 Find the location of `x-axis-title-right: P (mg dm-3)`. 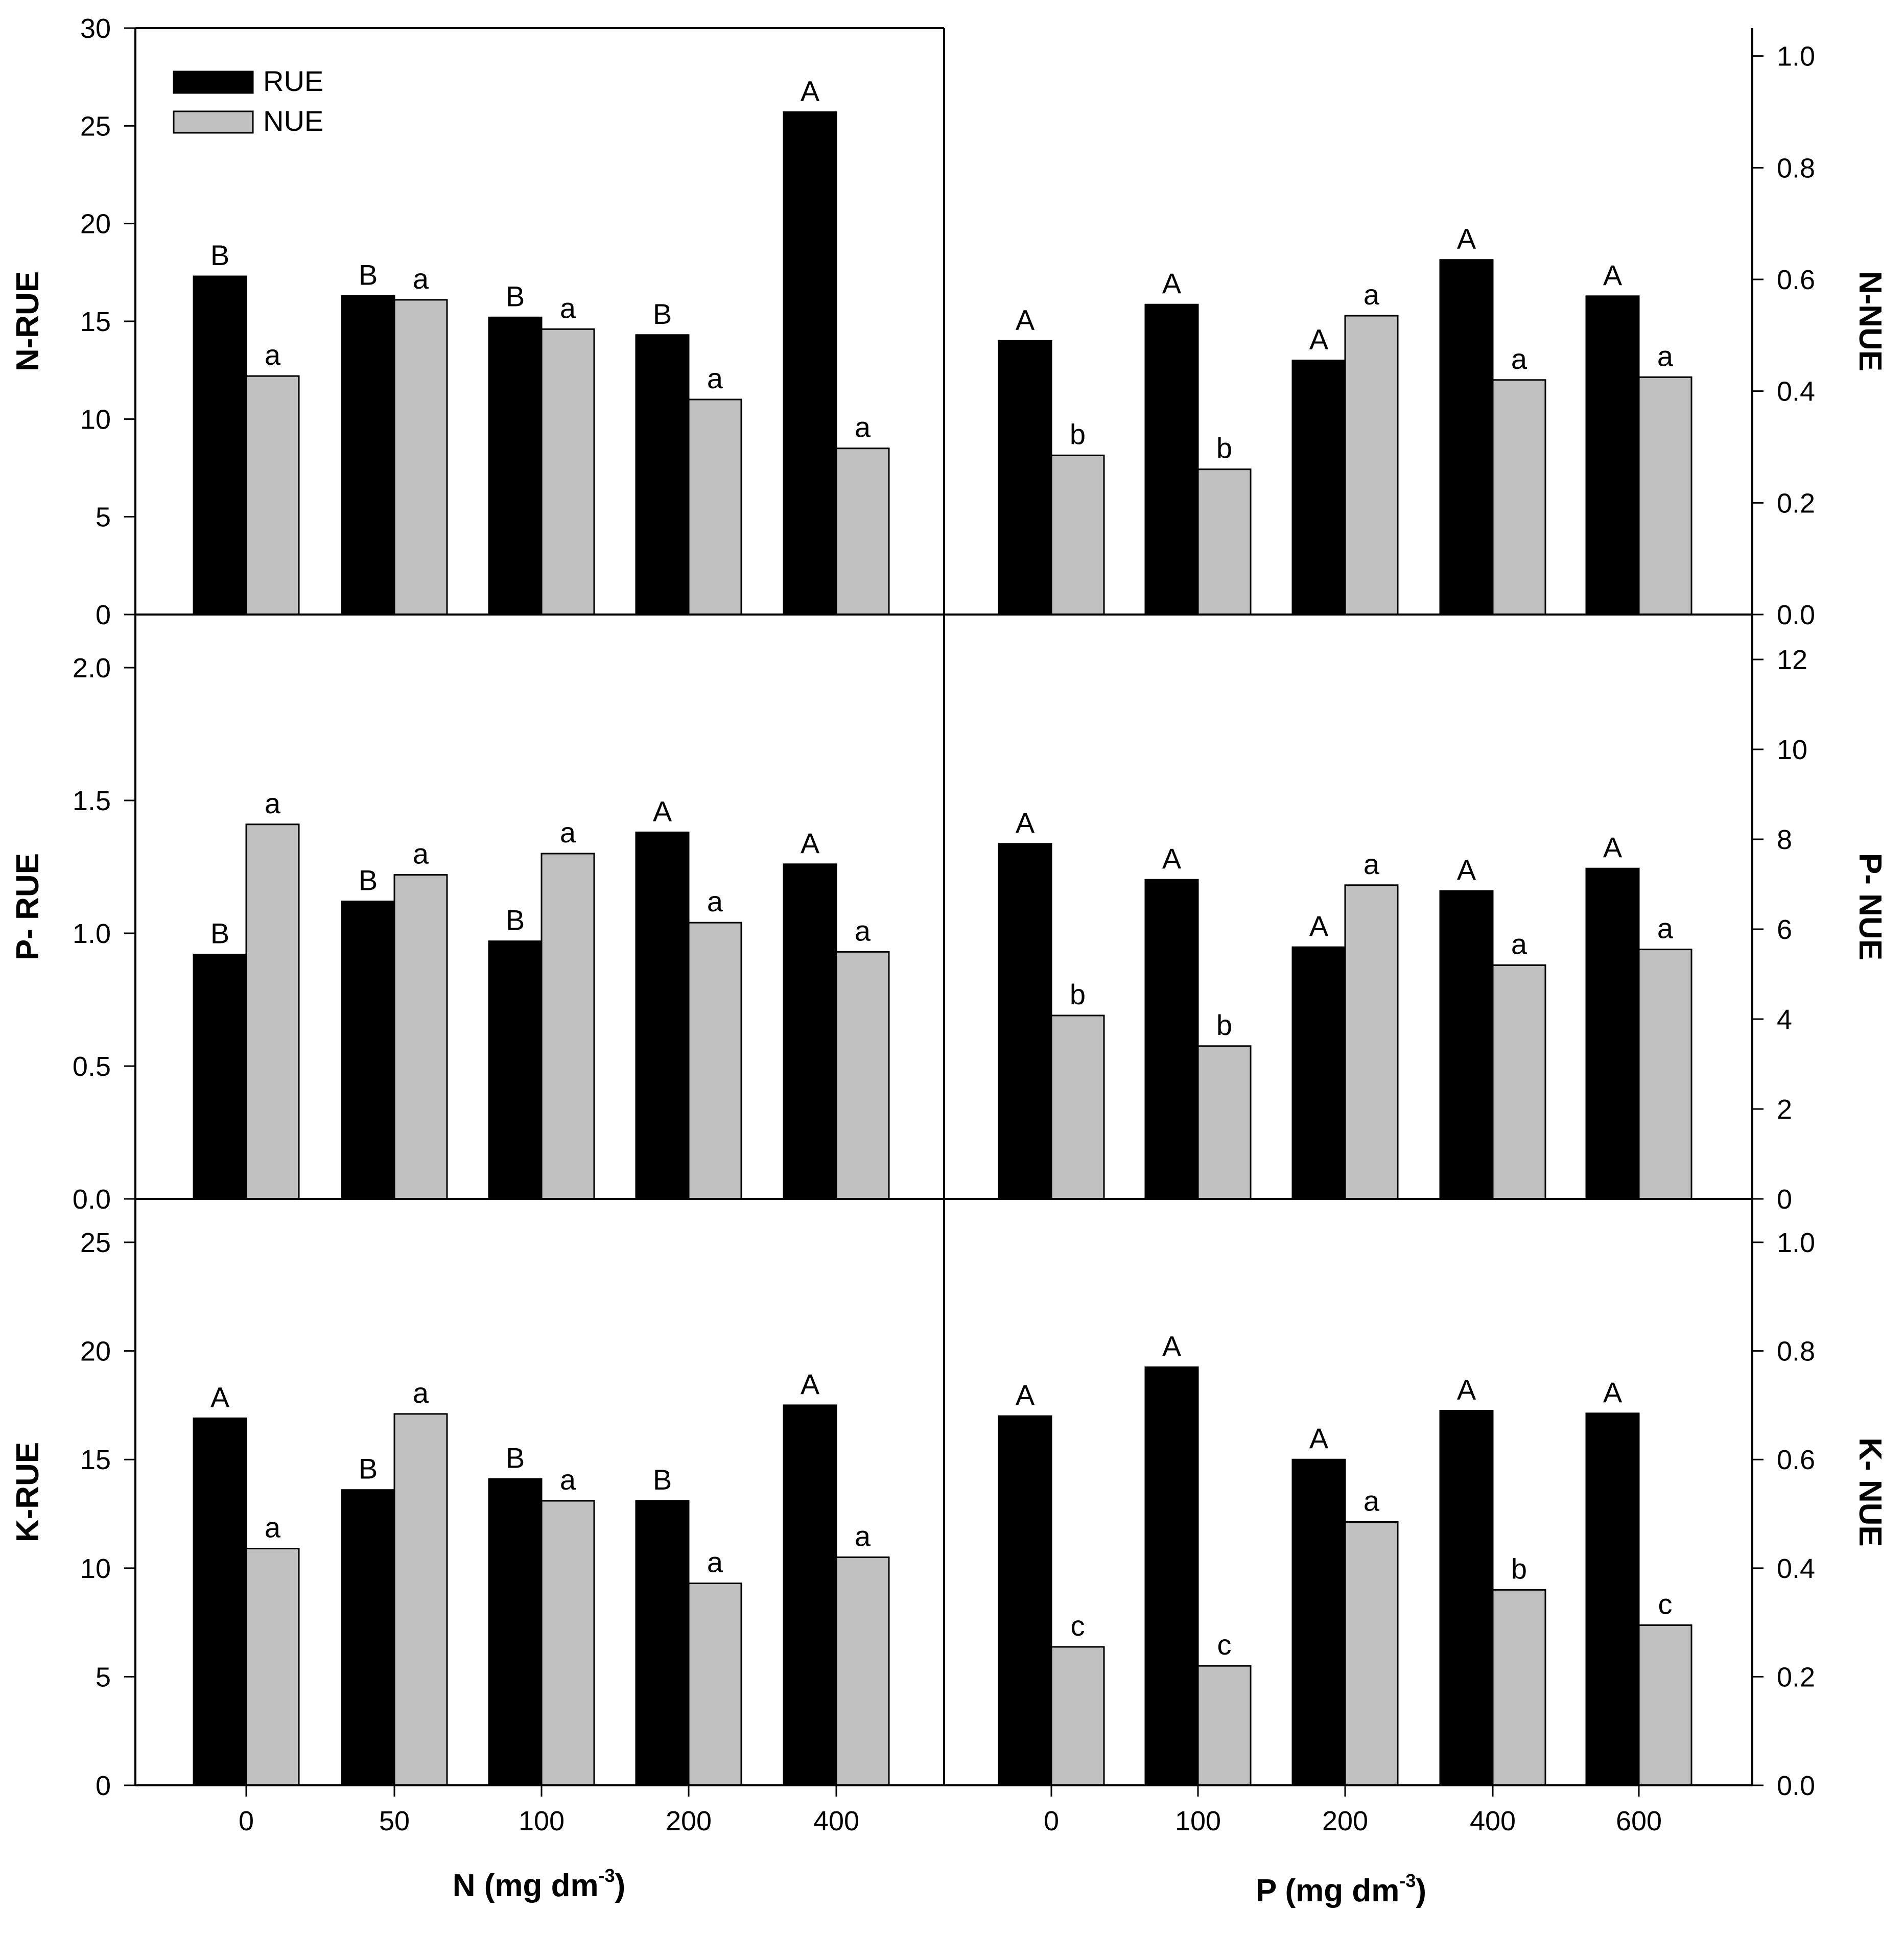

x-axis-title-right: P (mg dm-3) is located at coordinates (1341, 1889).